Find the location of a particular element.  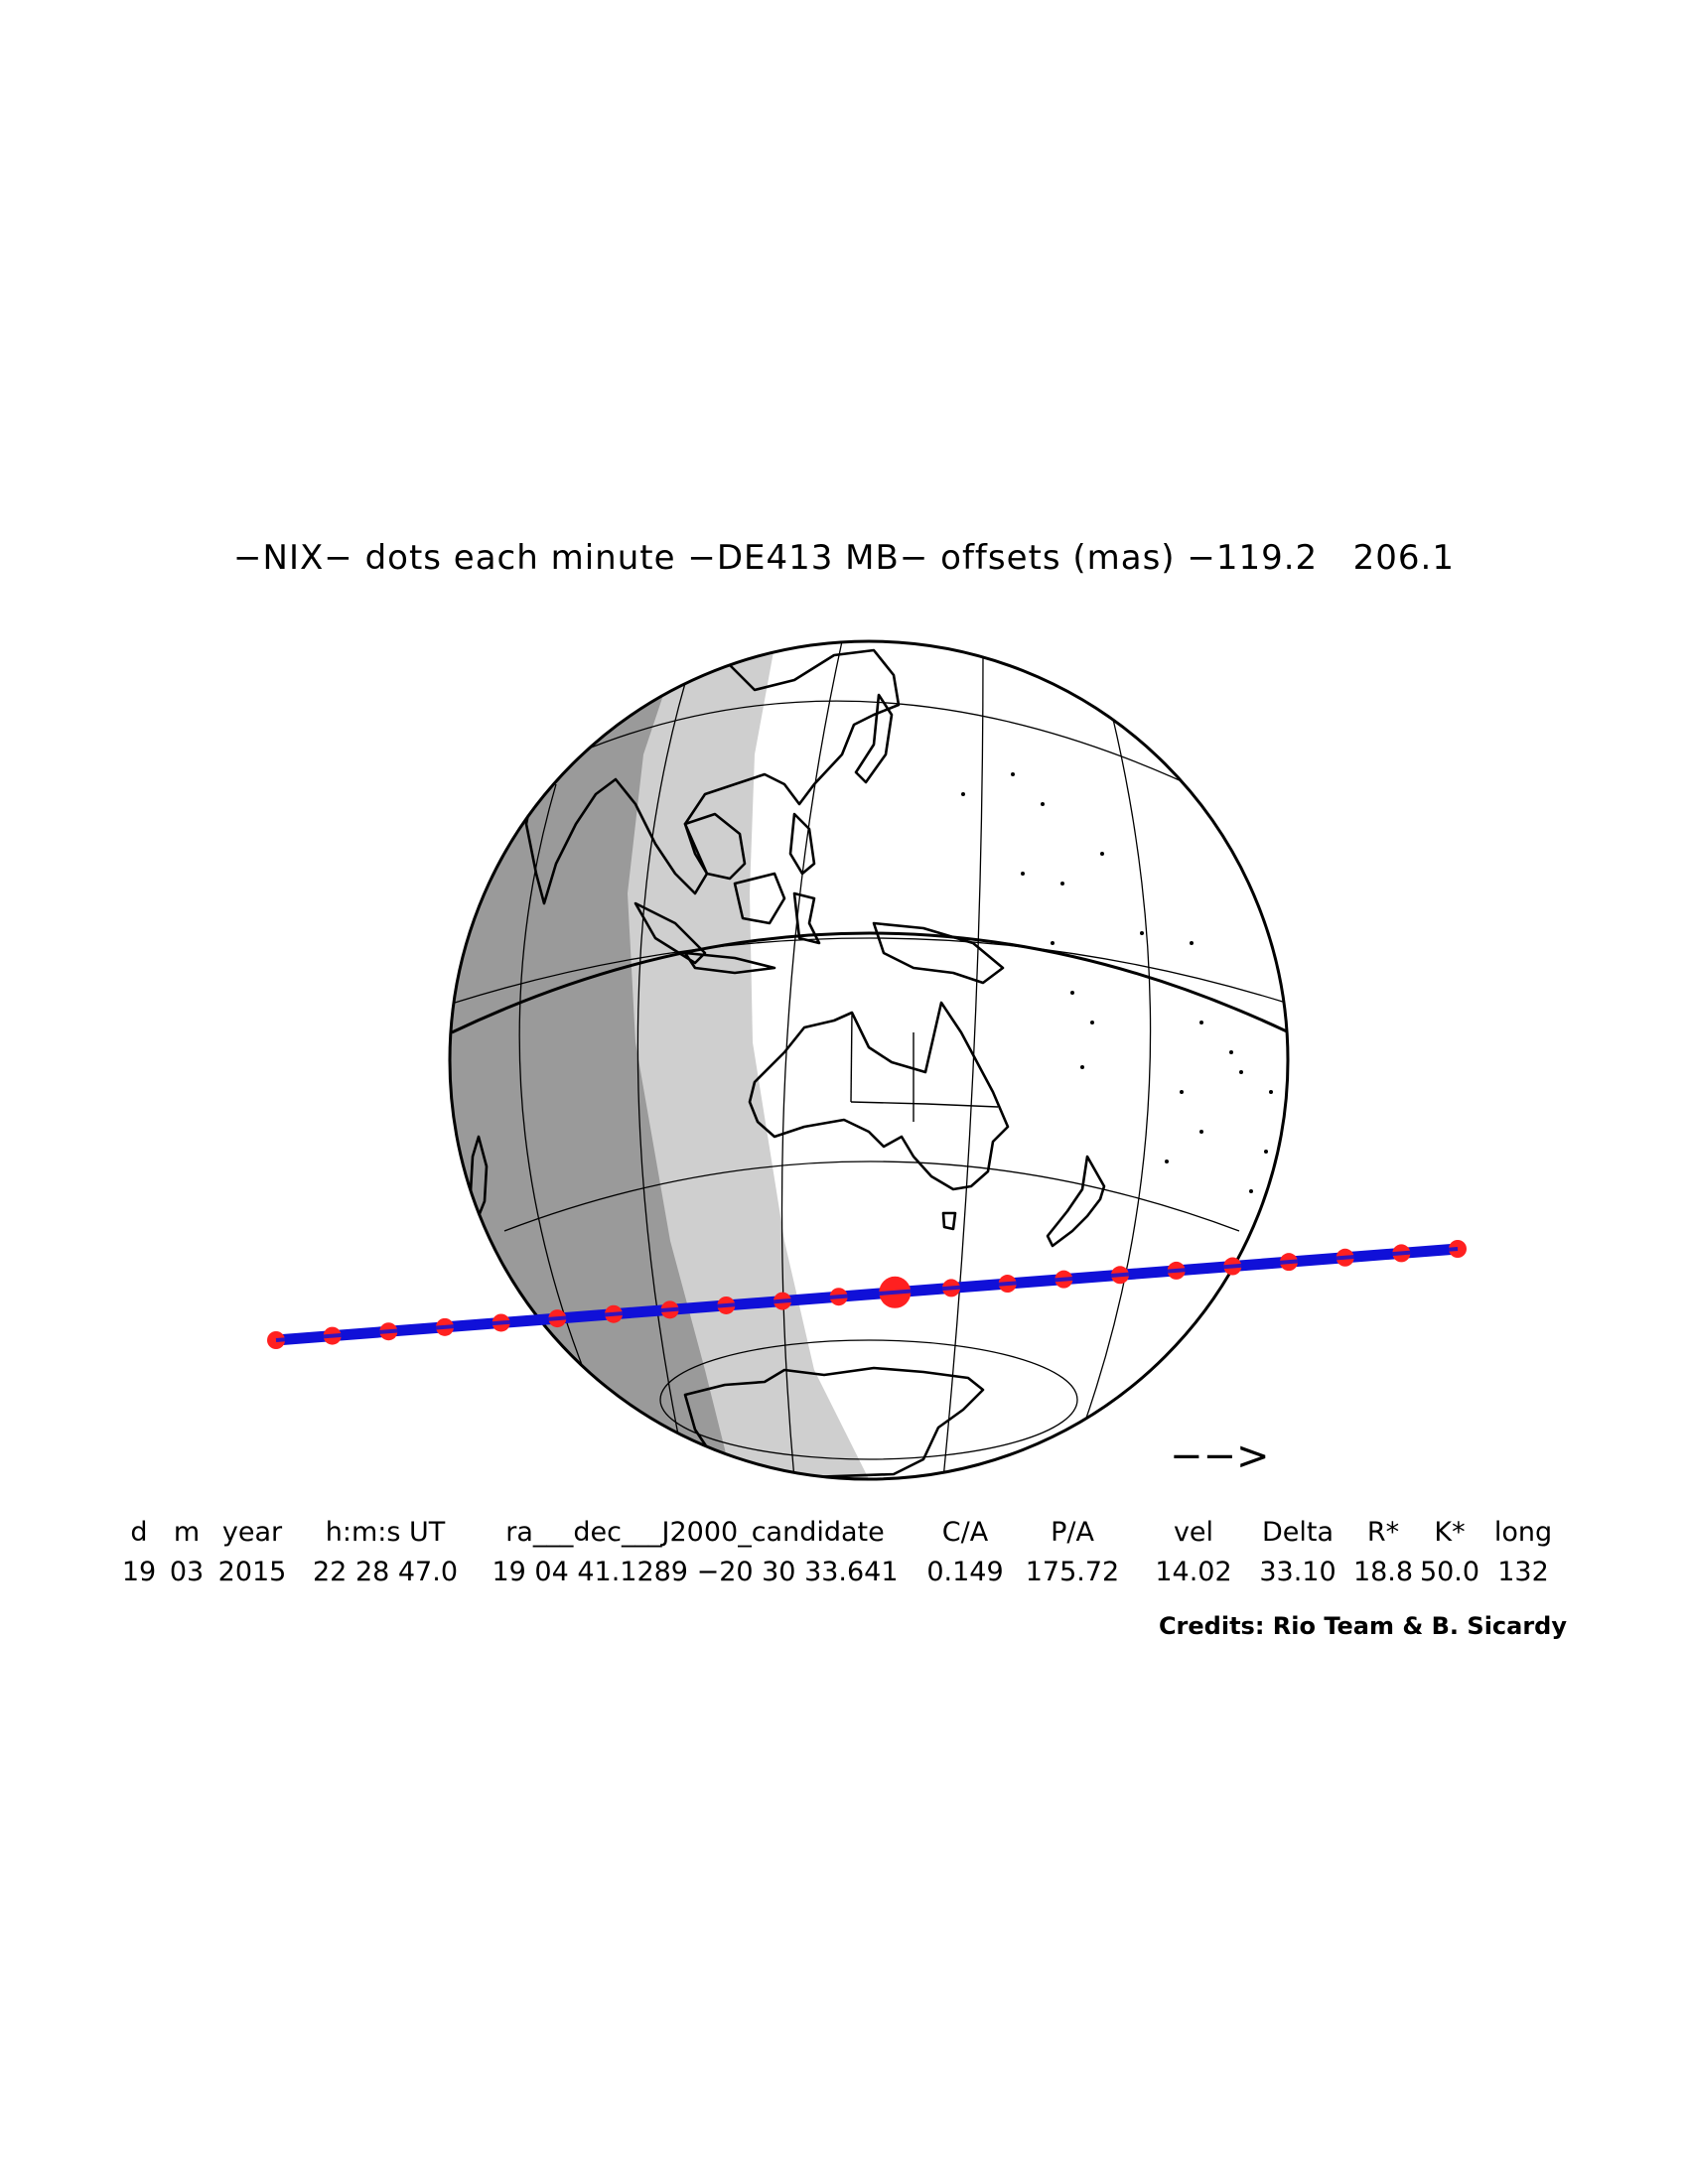

australia-outline is located at coordinates (879, 1096).